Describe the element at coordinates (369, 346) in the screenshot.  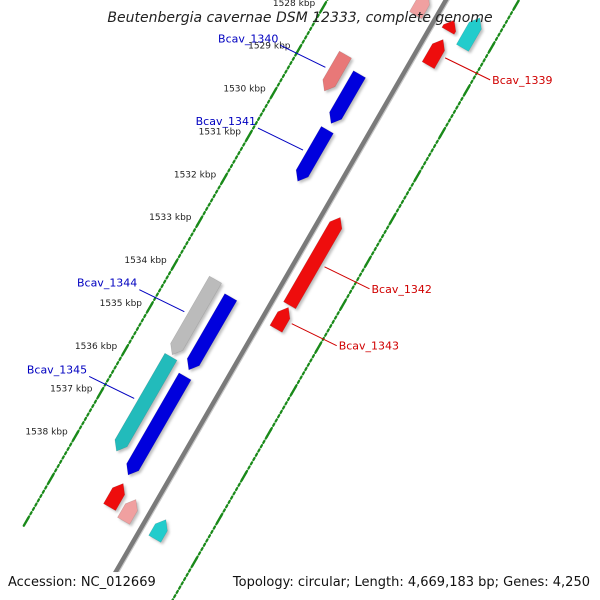
I see `gene-label: Bcav_1343` at that location.